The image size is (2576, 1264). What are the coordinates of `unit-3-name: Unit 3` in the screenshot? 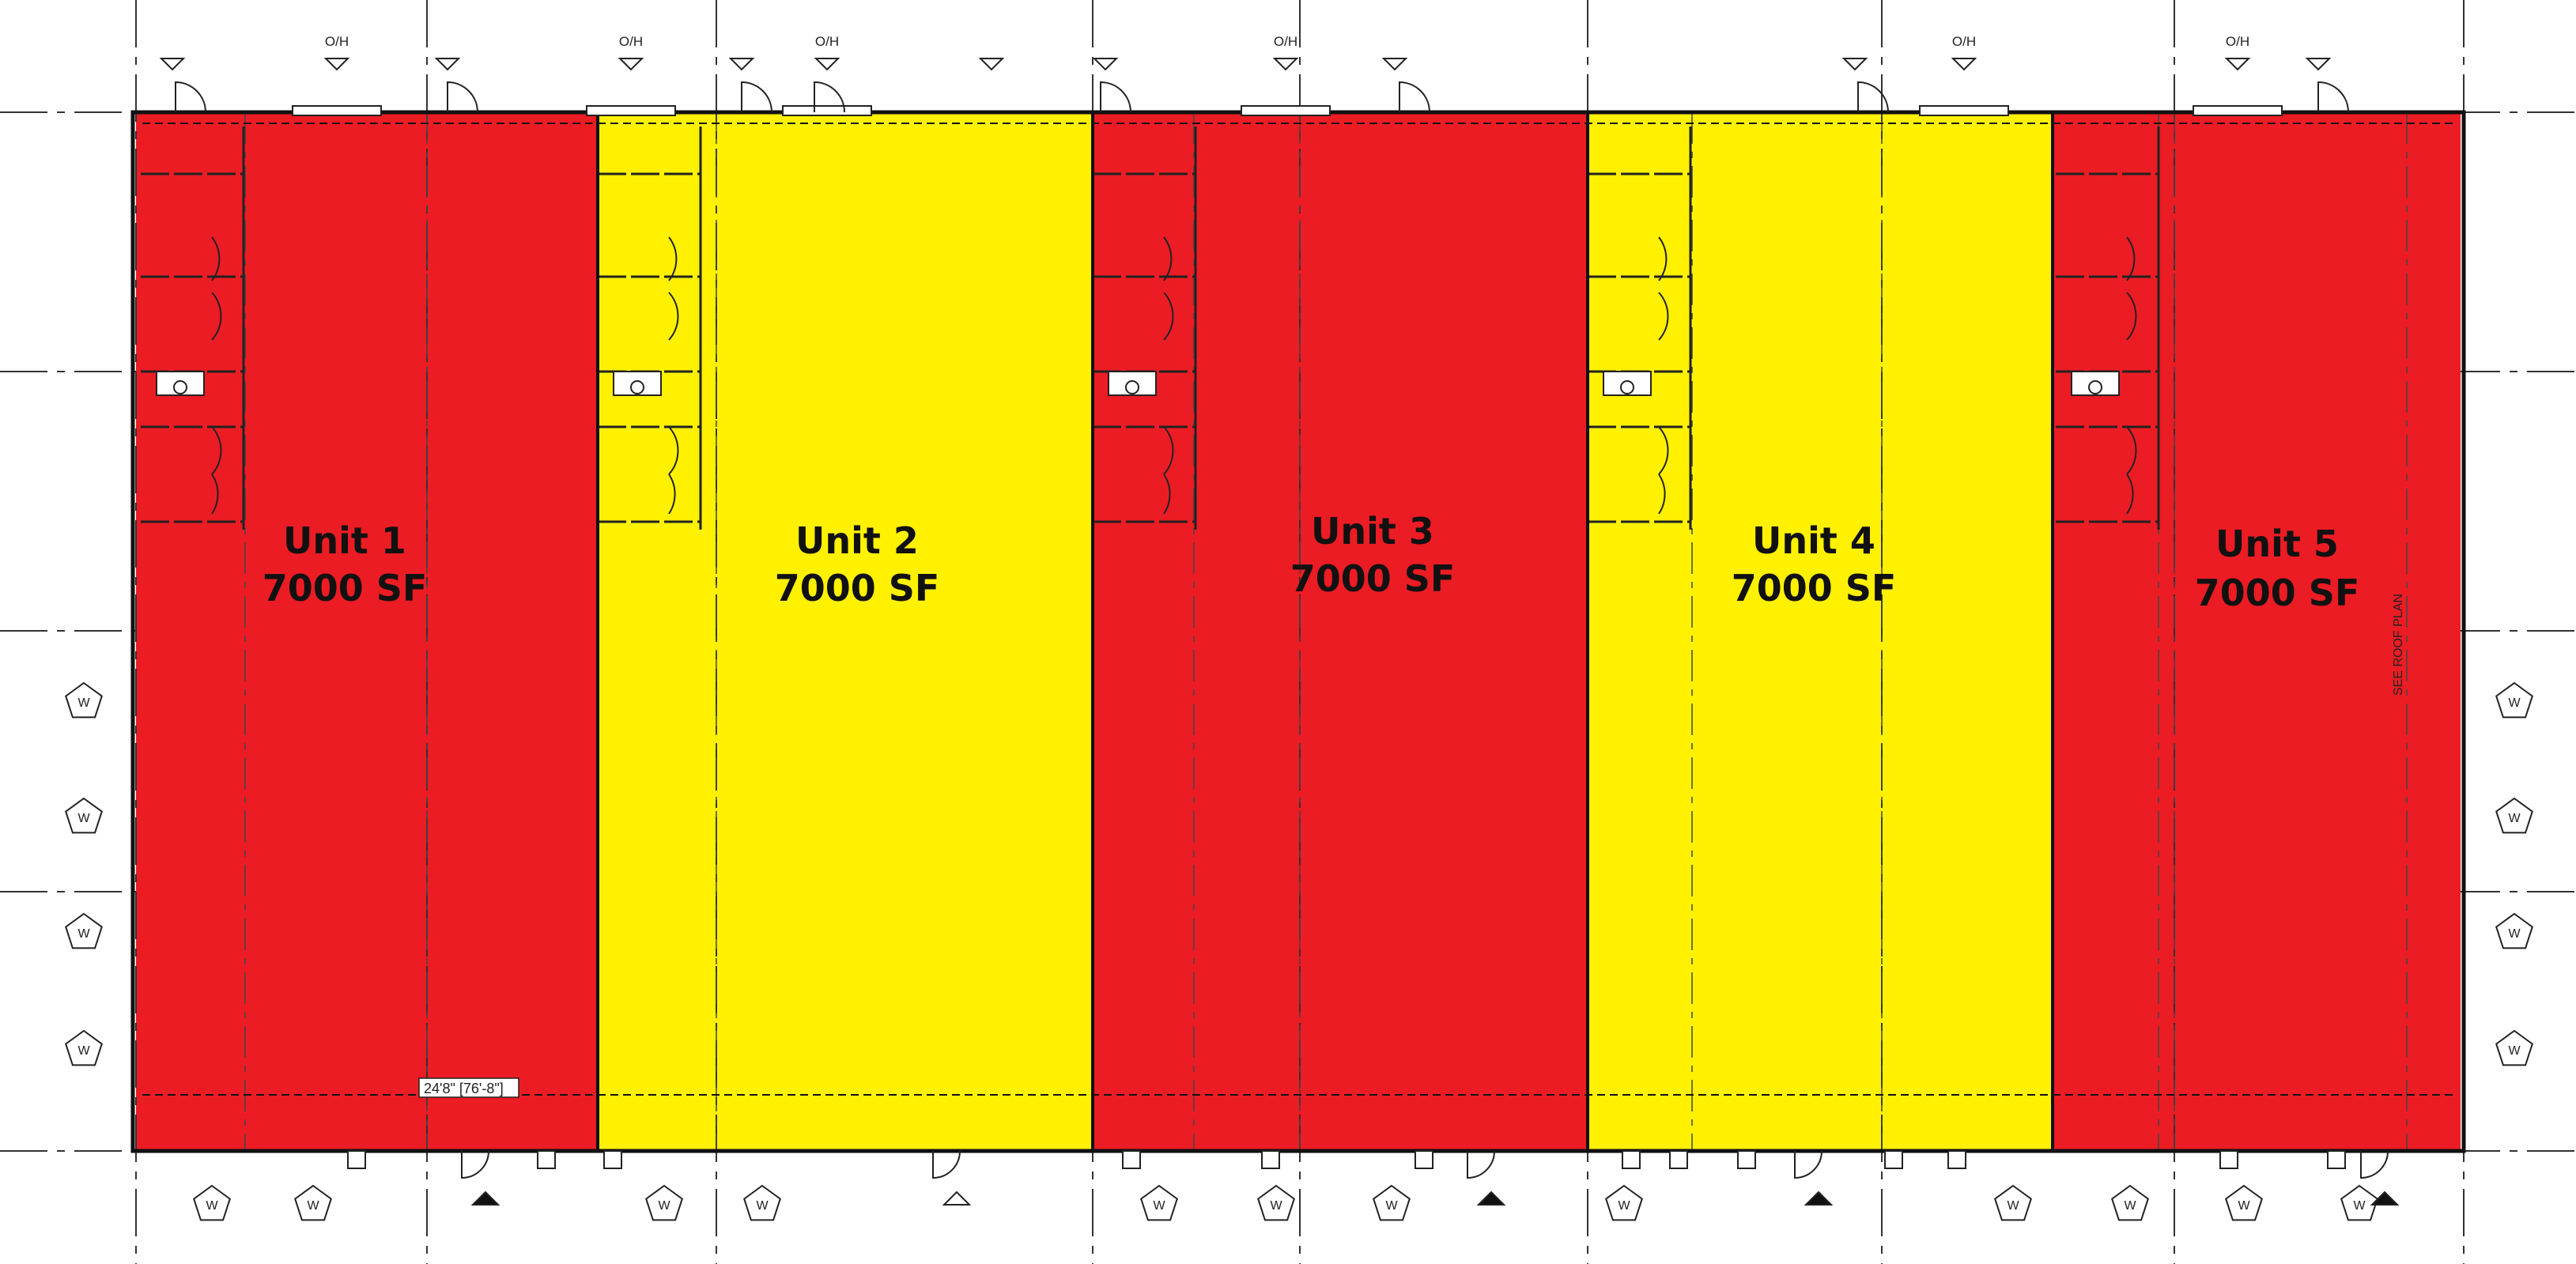 It's located at (1372, 531).